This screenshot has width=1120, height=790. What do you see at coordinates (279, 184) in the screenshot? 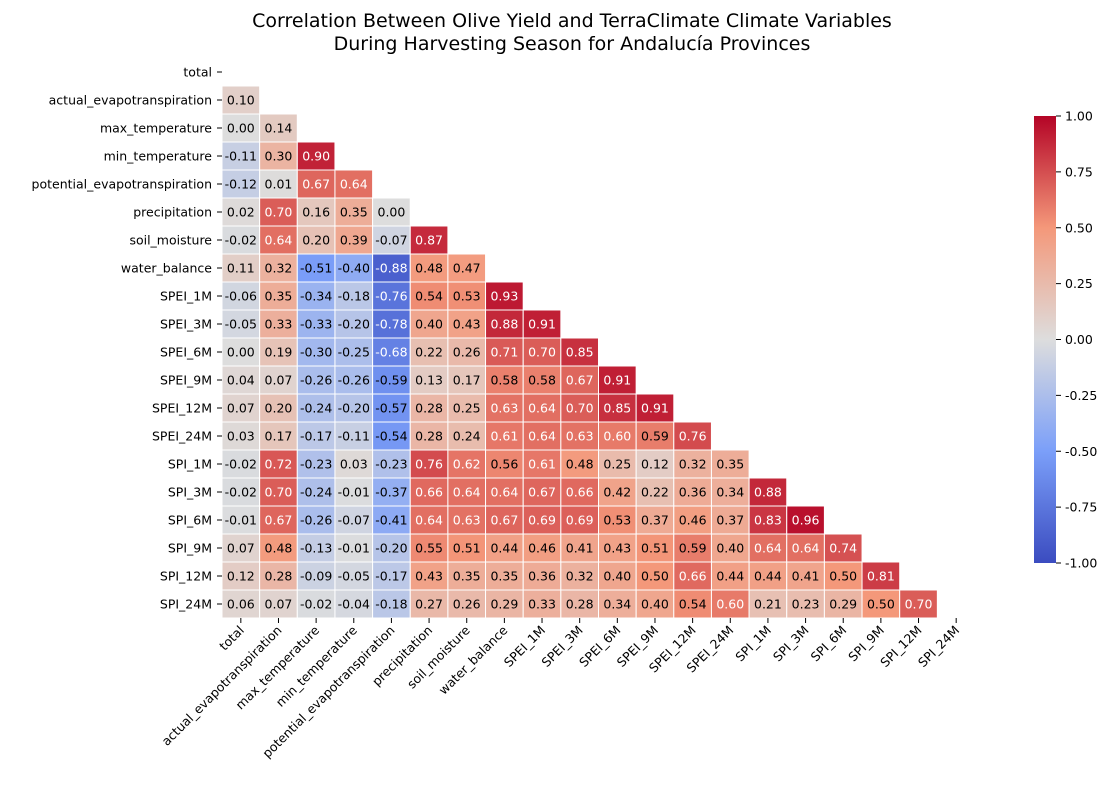
I see `cell-value-label: 0.01` at bounding box center [279, 184].